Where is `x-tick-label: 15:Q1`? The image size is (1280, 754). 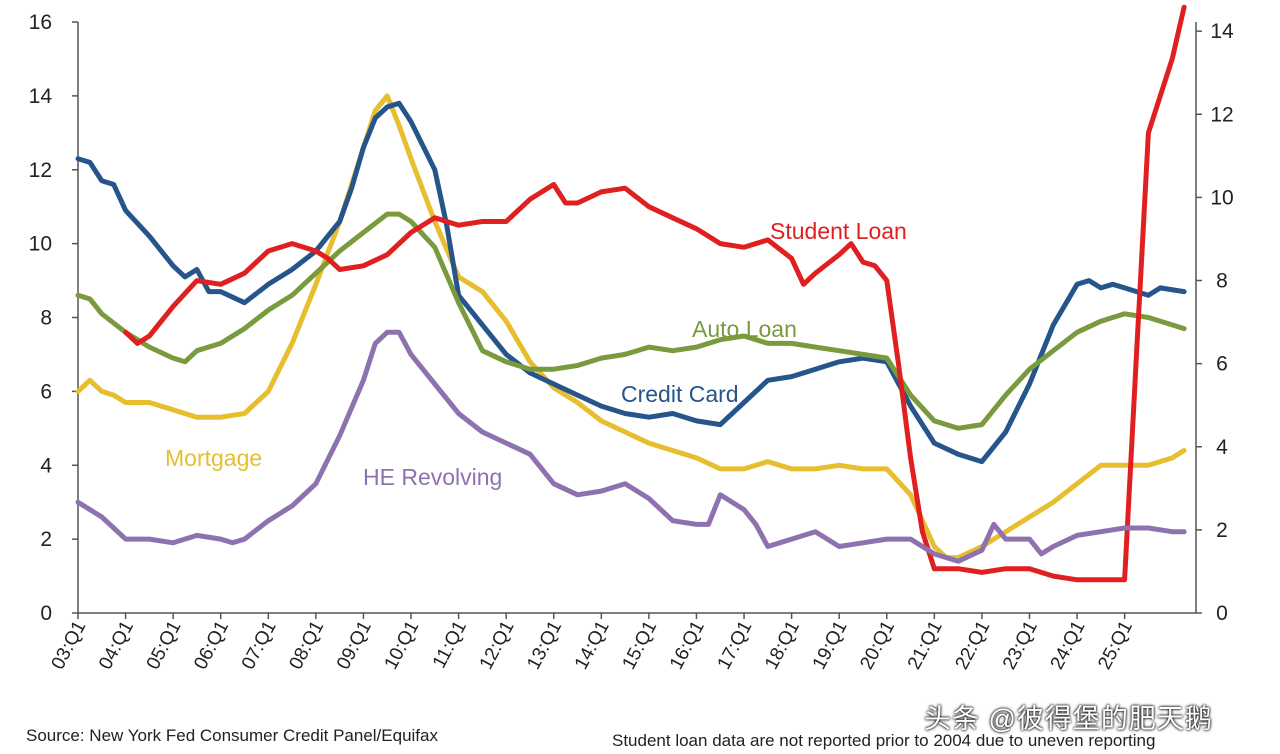 x-tick-label: 15:Q1 is located at coordinates (639, 645).